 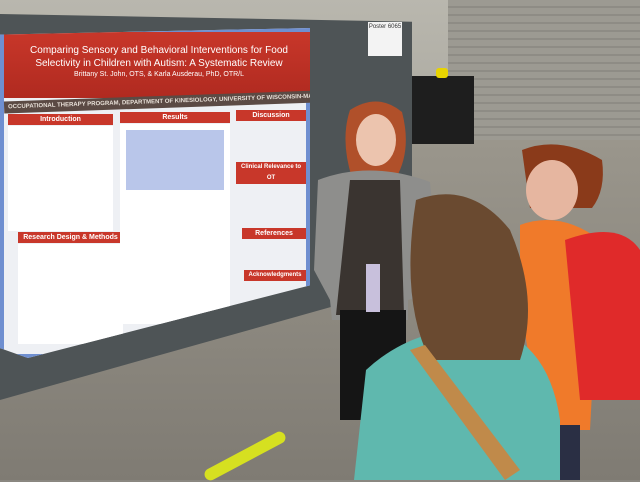 I want to click on bag-strap, so click(x=465, y=412).